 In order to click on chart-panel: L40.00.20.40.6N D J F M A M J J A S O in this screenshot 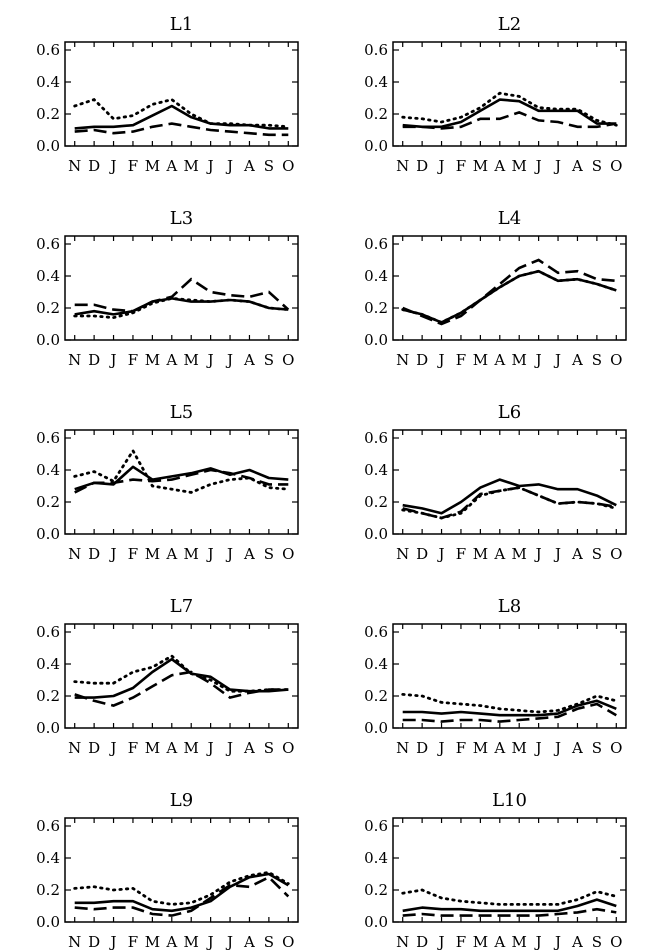, I will do `click(495, 288)`.